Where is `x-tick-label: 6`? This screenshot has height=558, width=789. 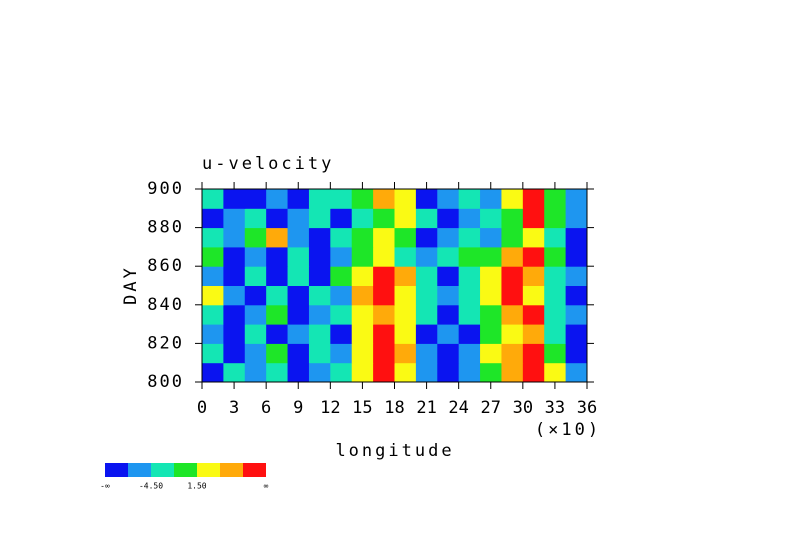
x-tick-label: 6 is located at coordinates (266, 408).